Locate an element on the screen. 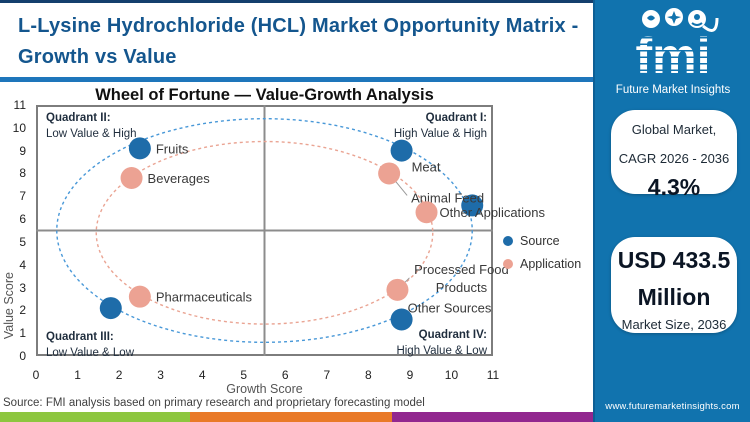 The image size is (750, 422). point-label: Other Sources is located at coordinates (450, 307).